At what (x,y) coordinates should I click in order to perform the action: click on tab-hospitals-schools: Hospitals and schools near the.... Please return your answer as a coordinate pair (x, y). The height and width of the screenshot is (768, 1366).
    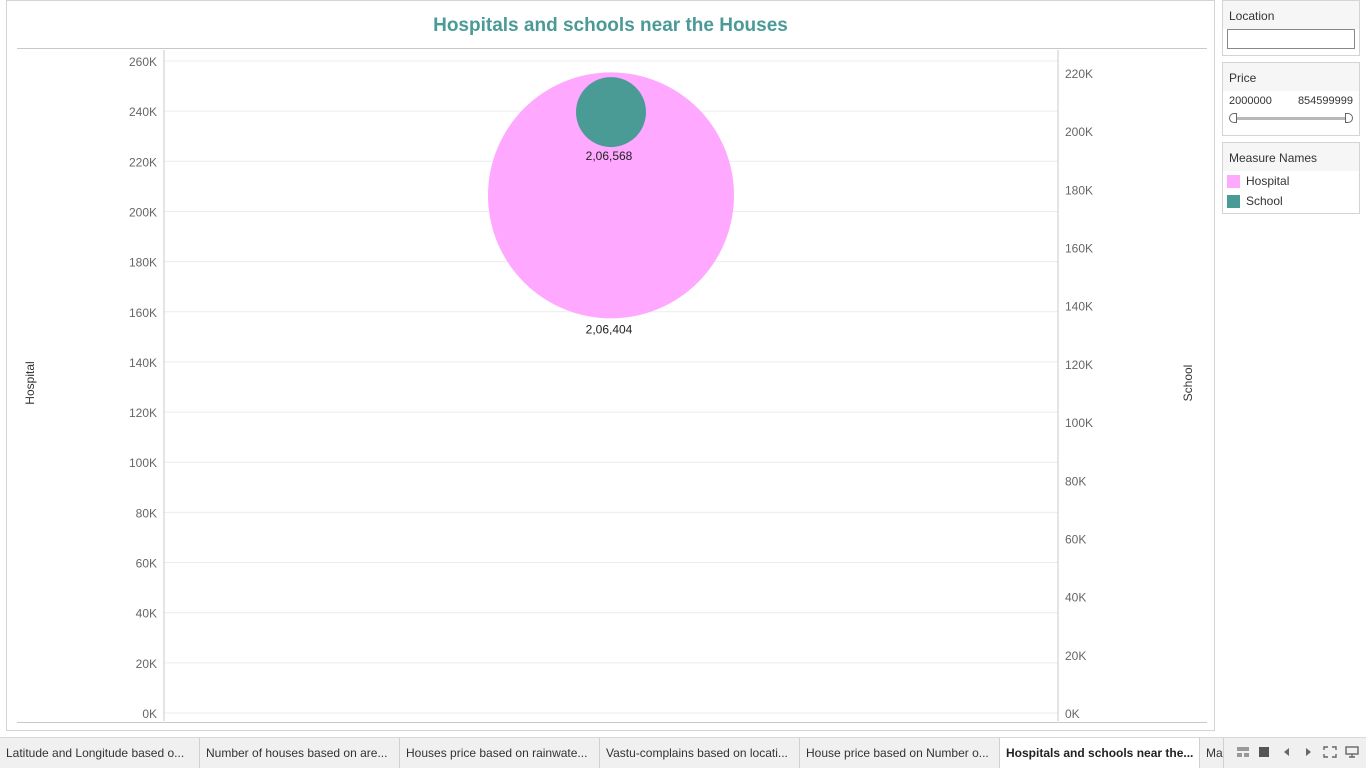
    Looking at the image, I should click on (1100, 753).